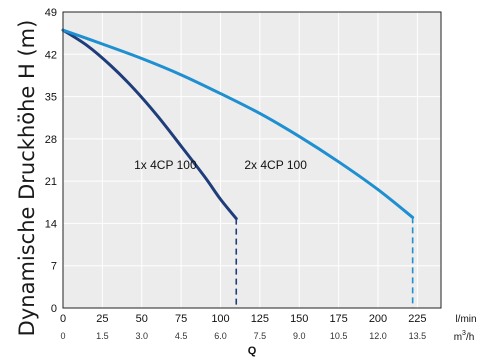  Describe the element at coordinates (54, 267) in the screenshot. I see `y-tick-1: 7` at that location.